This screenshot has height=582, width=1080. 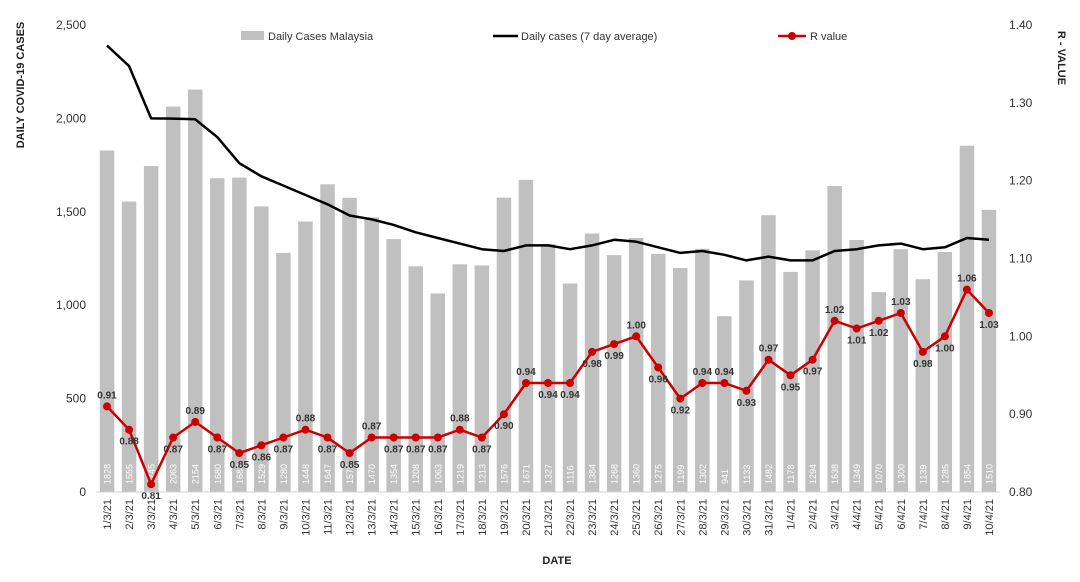 I want to click on x-tick-label: 7/3/21, so click(x=240, y=514).